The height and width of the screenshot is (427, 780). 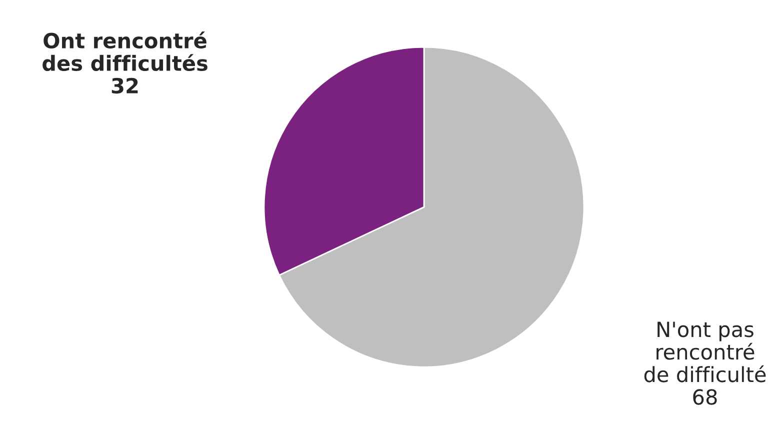 What do you see at coordinates (125, 86) in the screenshot?
I see `data-label: 32` at bounding box center [125, 86].